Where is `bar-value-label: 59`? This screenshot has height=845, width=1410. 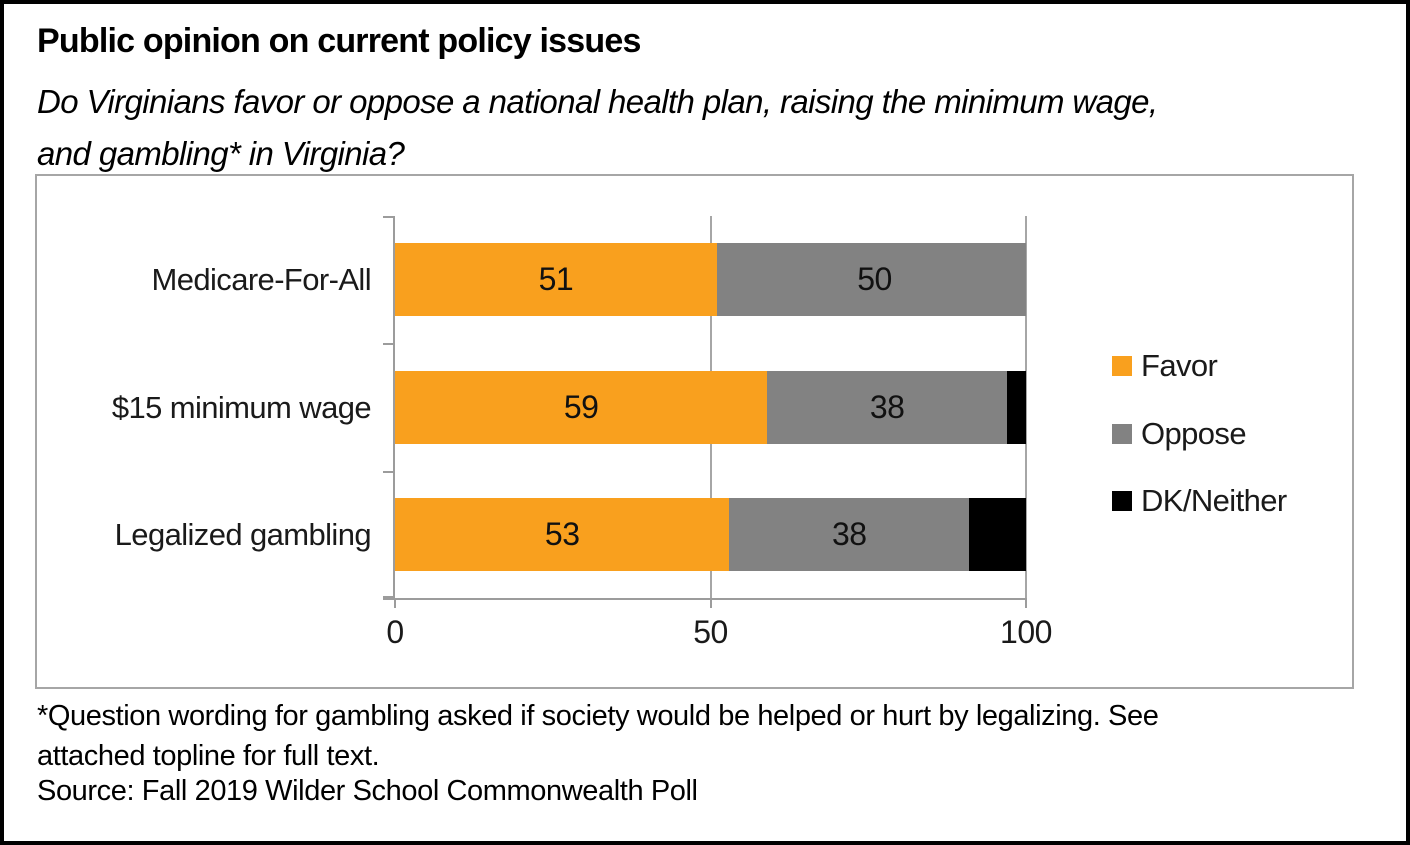 bar-value-label: 59 is located at coordinates (581, 406).